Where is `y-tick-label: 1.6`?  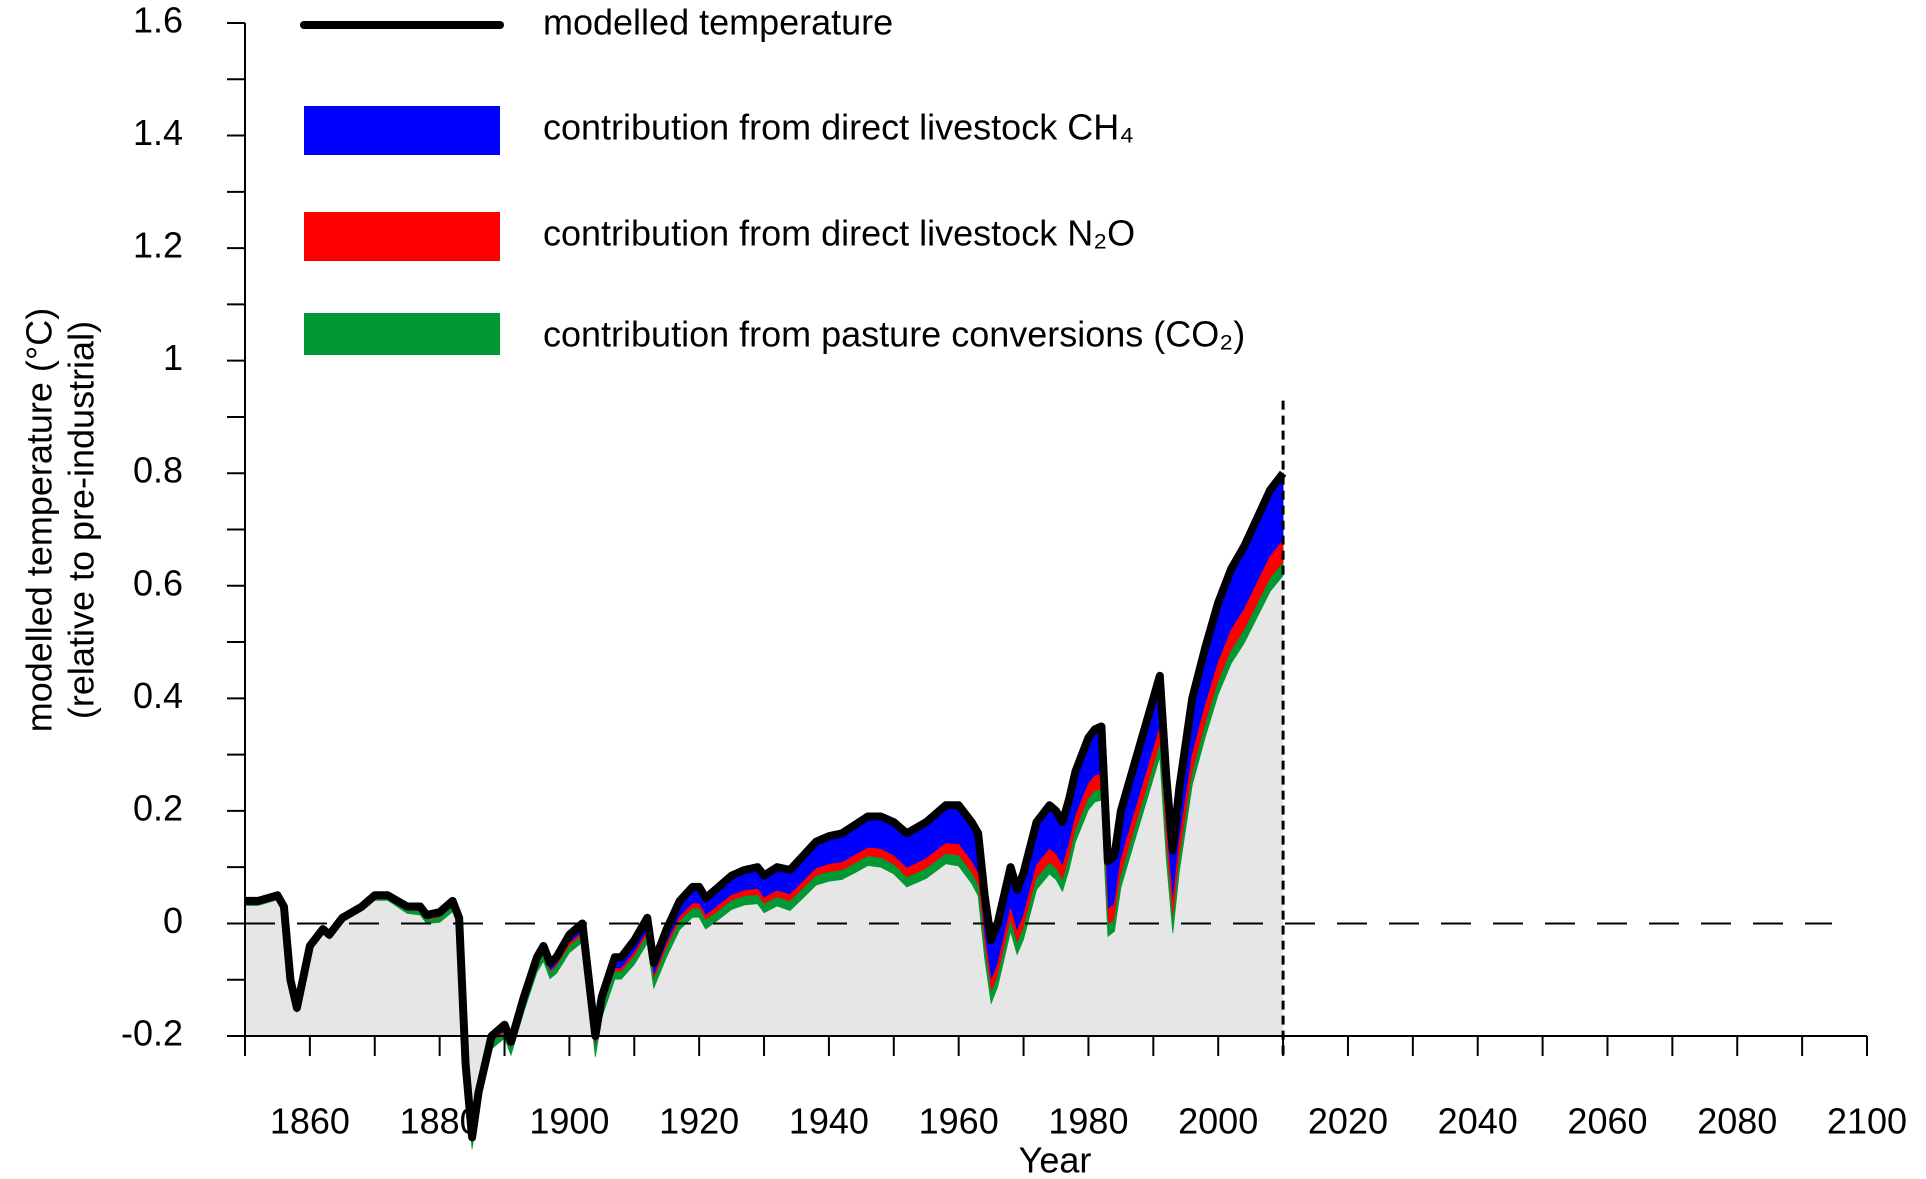
y-tick-label: 1.6 is located at coordinates (158, 20).